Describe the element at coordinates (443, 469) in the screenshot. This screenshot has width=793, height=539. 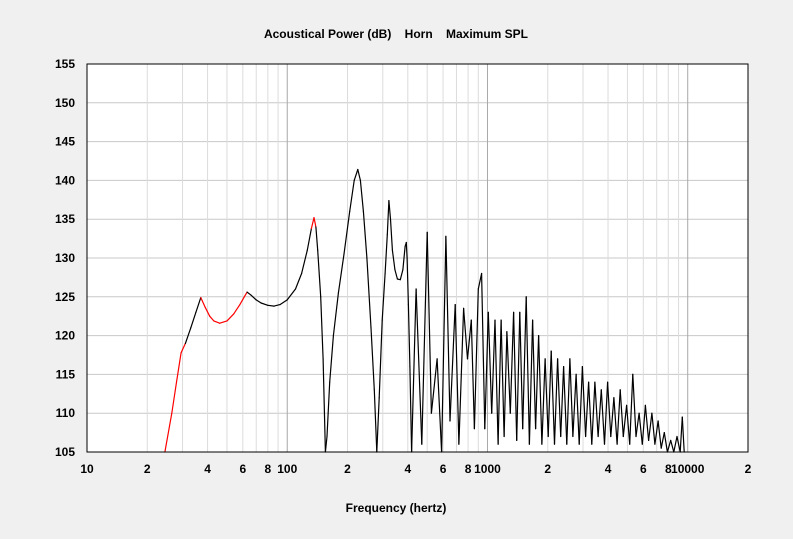
I see `x-tick-label: 6` at that location.